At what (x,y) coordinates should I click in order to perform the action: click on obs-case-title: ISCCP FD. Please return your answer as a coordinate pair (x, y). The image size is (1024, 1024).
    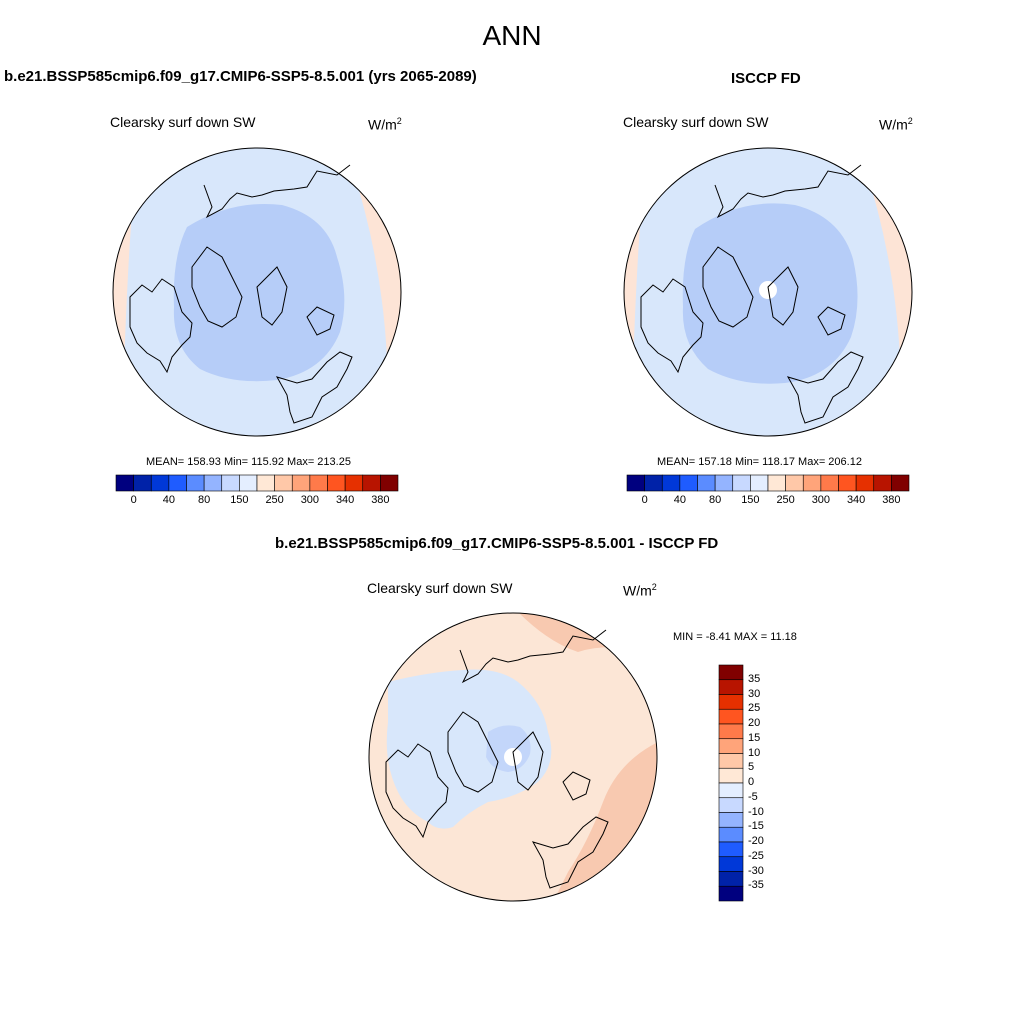
    Looking at the image, I should click on (766, 78).